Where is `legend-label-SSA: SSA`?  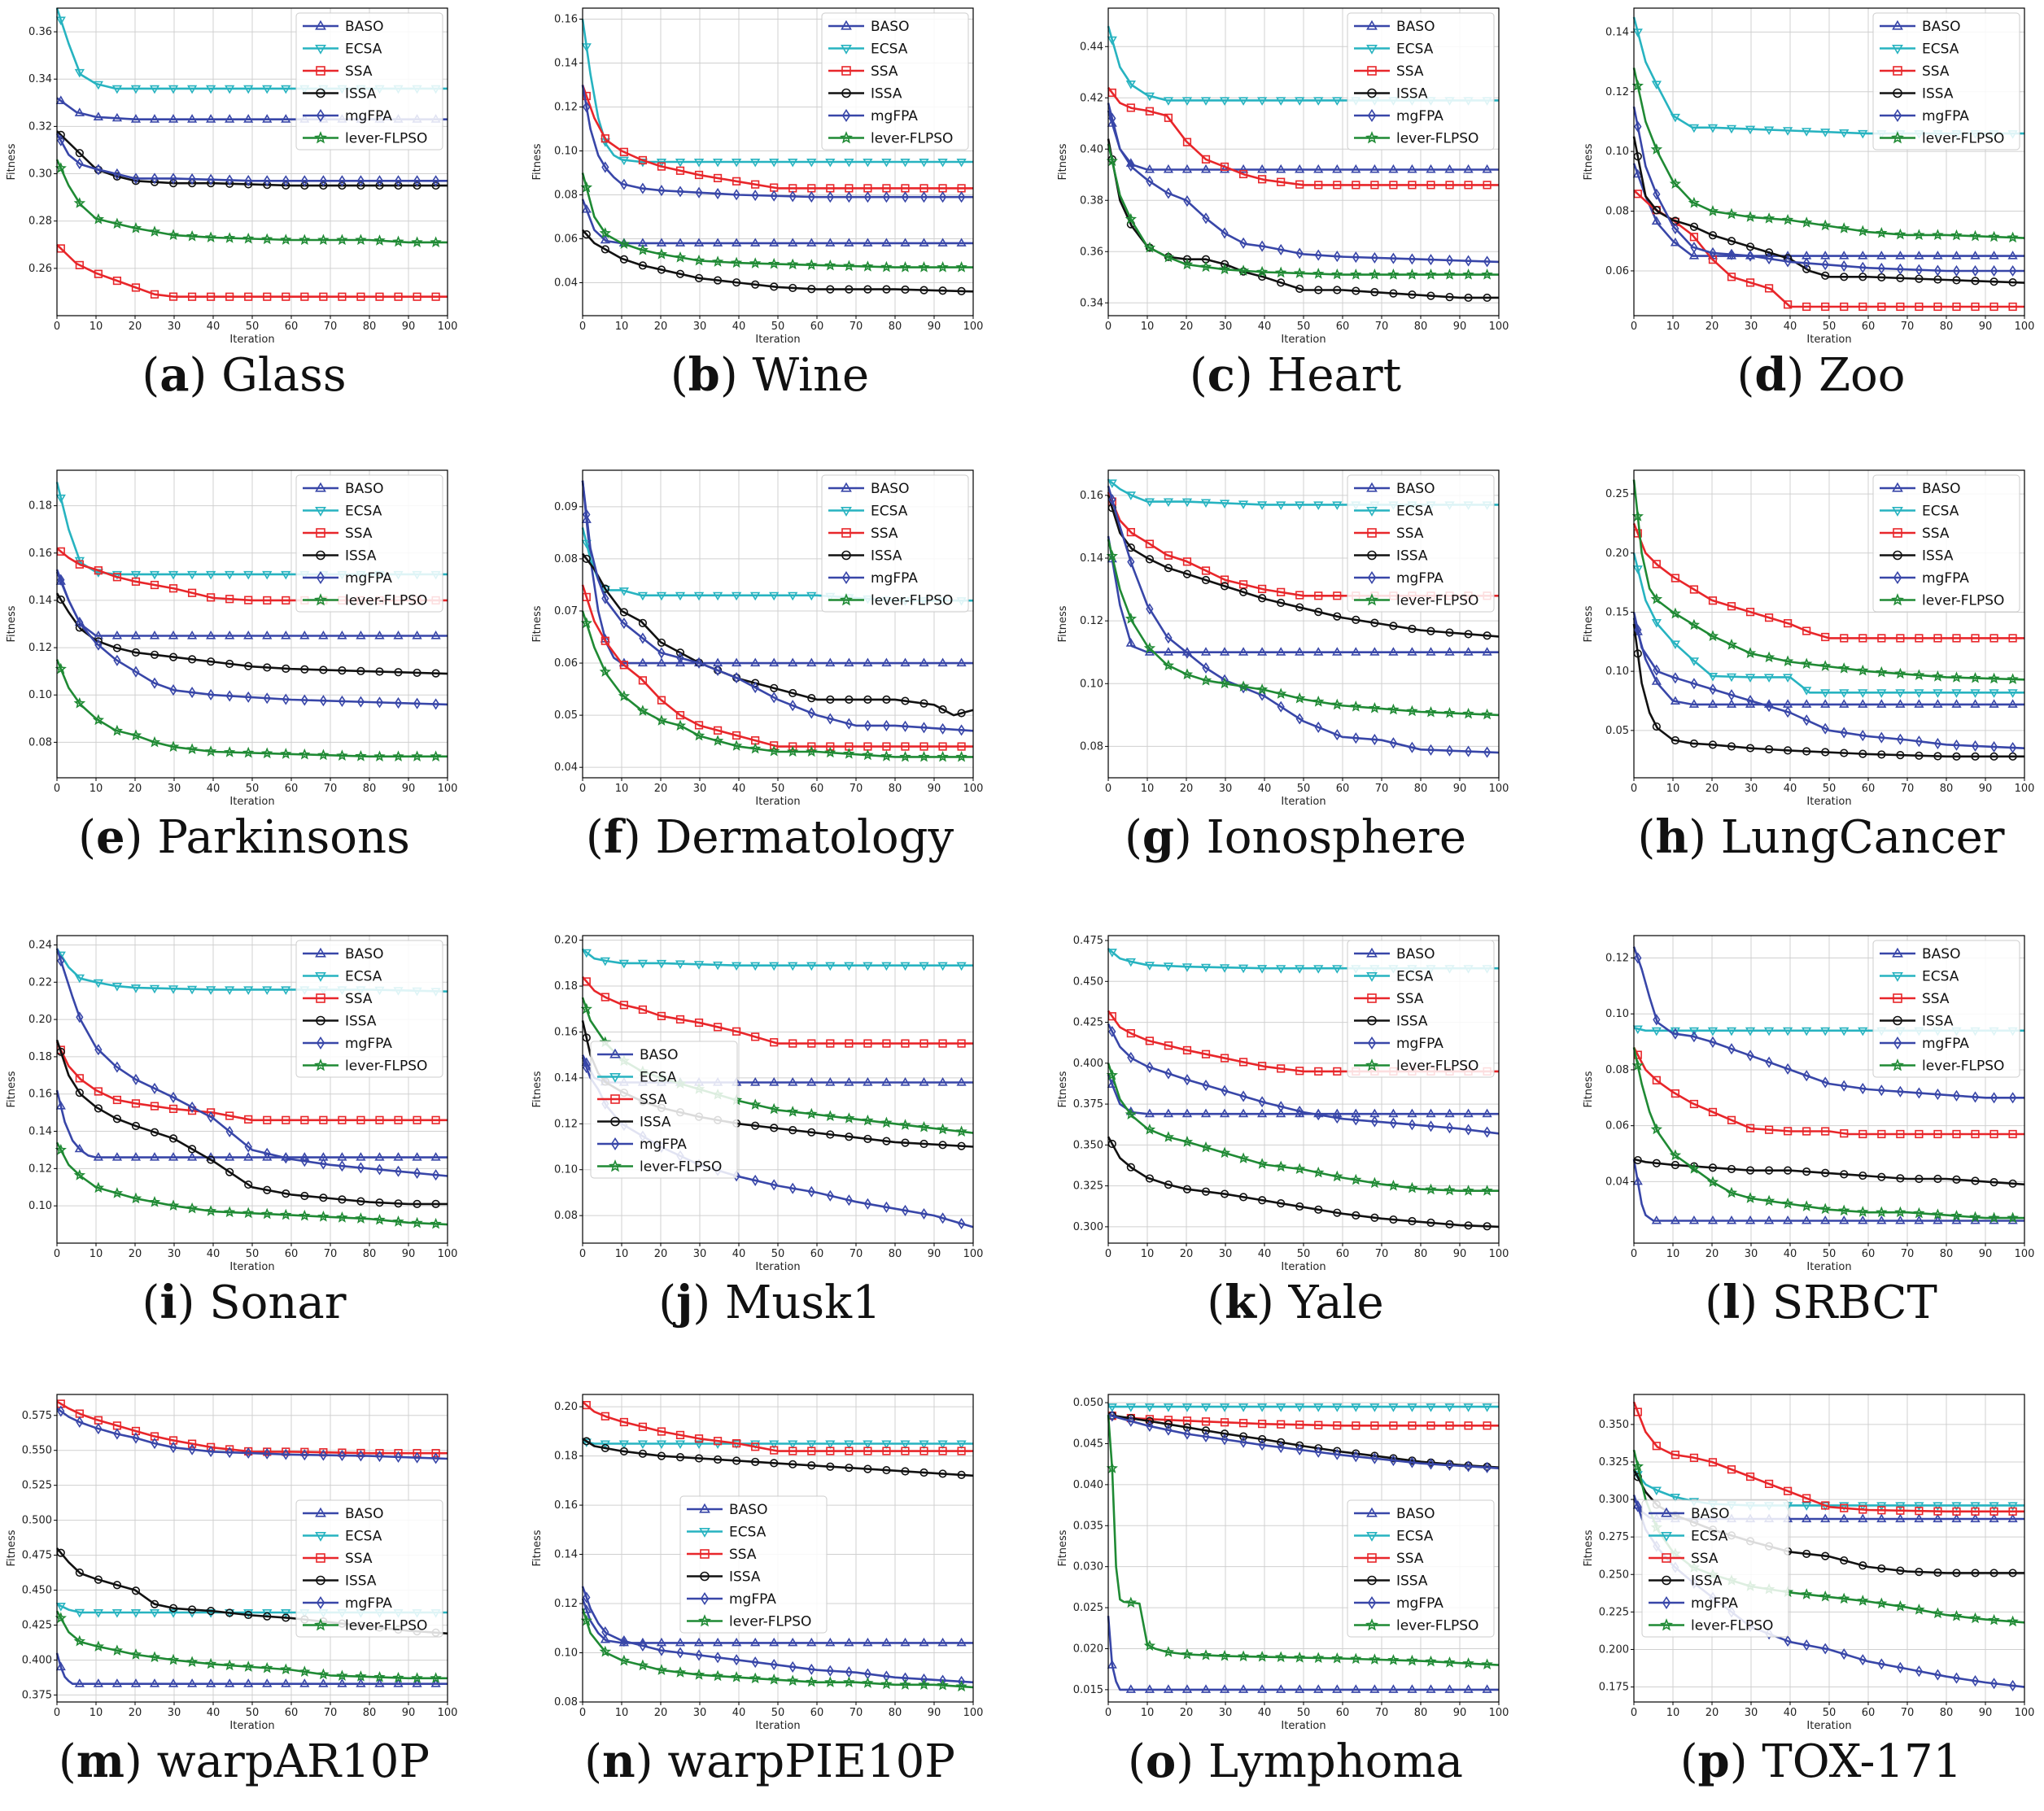
legend-label-SSA: SSA is located at coordinates (359, 999).